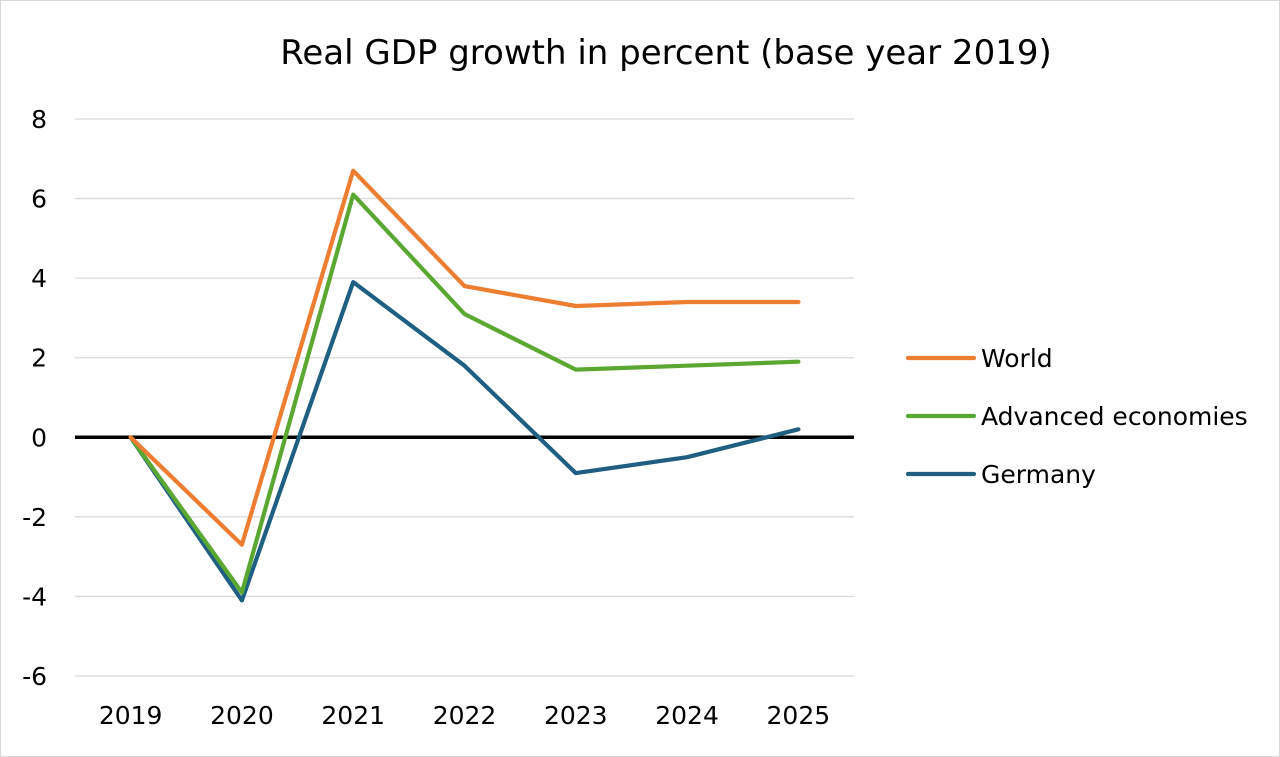  Describe the element at coordinates (34, 596) in the screenshot. I see `y-tick-label: -4` at that location.